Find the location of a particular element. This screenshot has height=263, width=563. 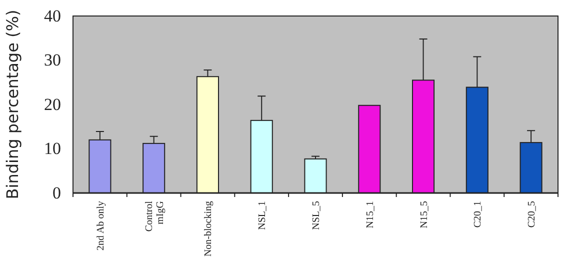

x-tick-label: Non-blocking is located at coordinates (208, 229).